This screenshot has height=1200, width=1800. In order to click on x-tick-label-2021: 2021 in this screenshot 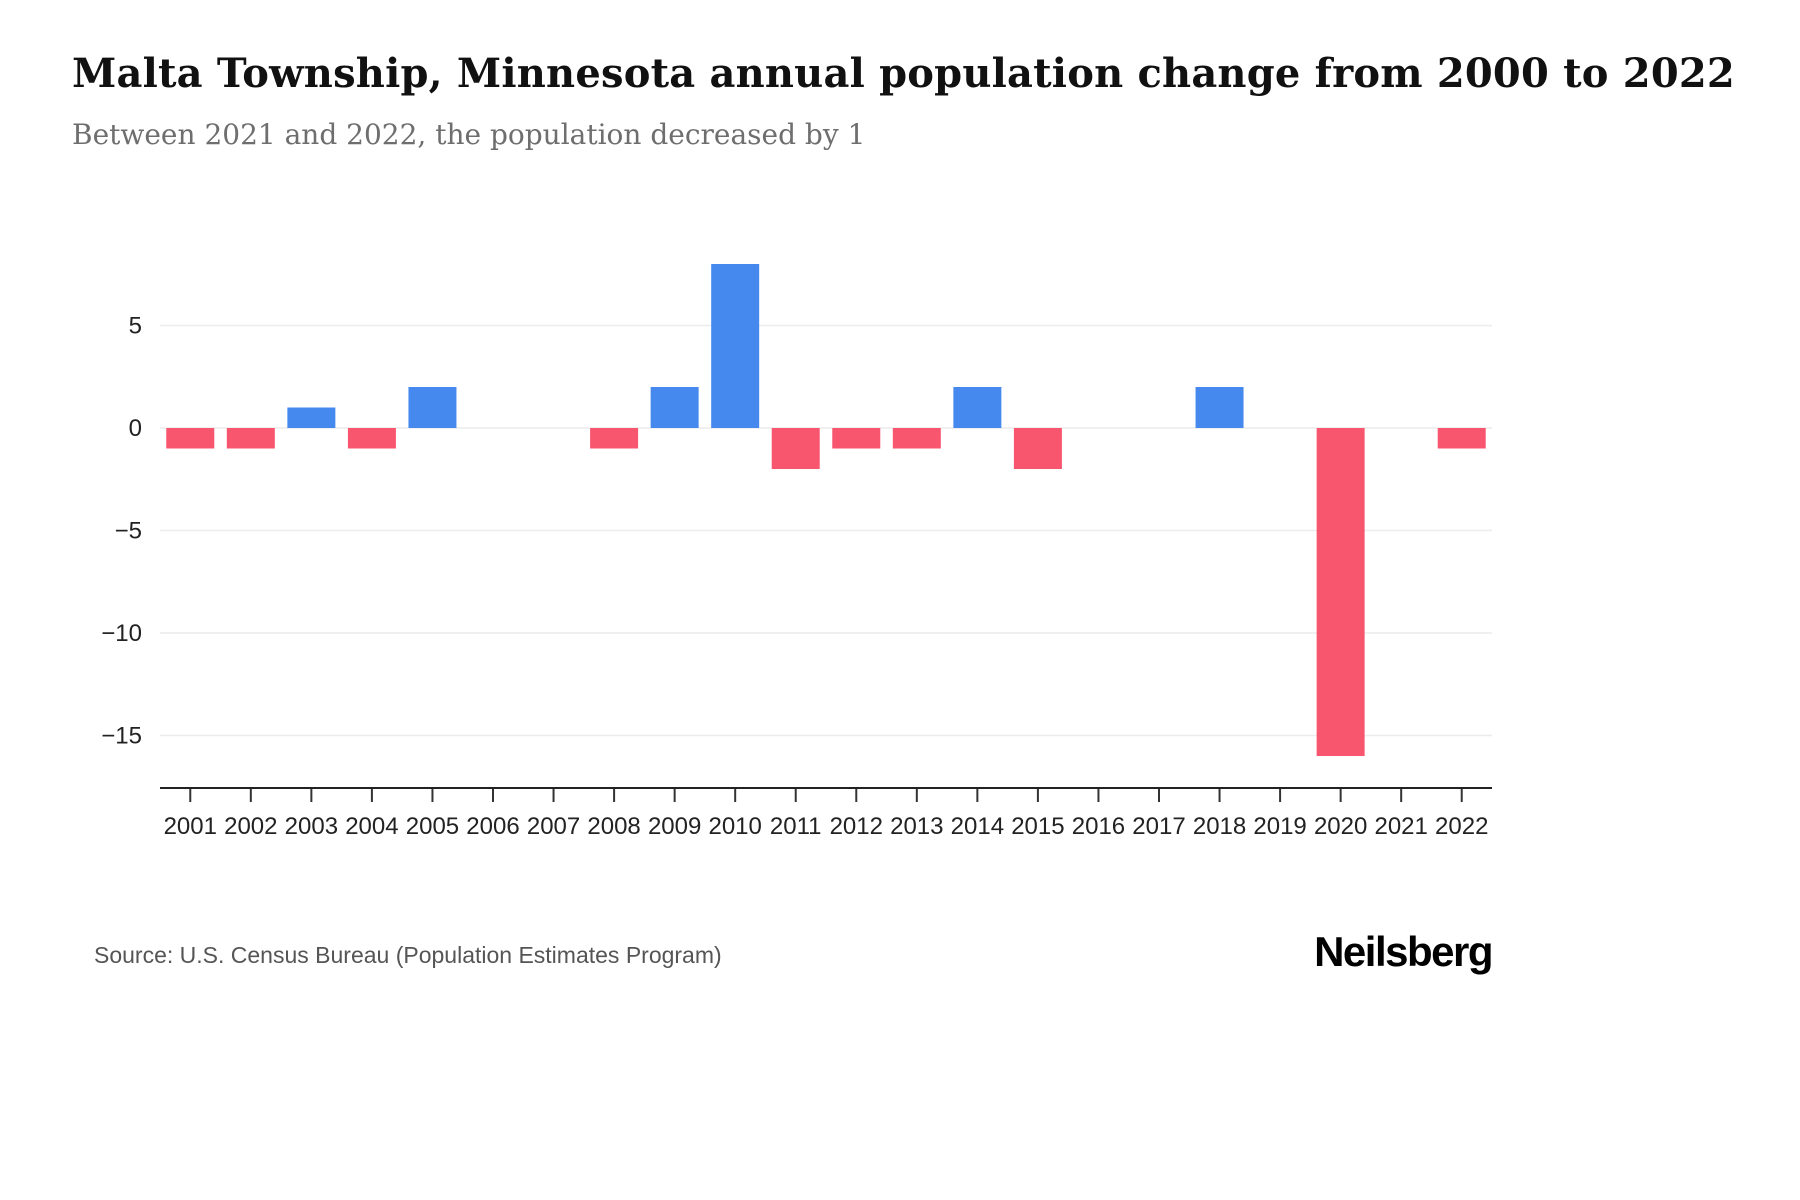, I will do `click(1400, 826)`.